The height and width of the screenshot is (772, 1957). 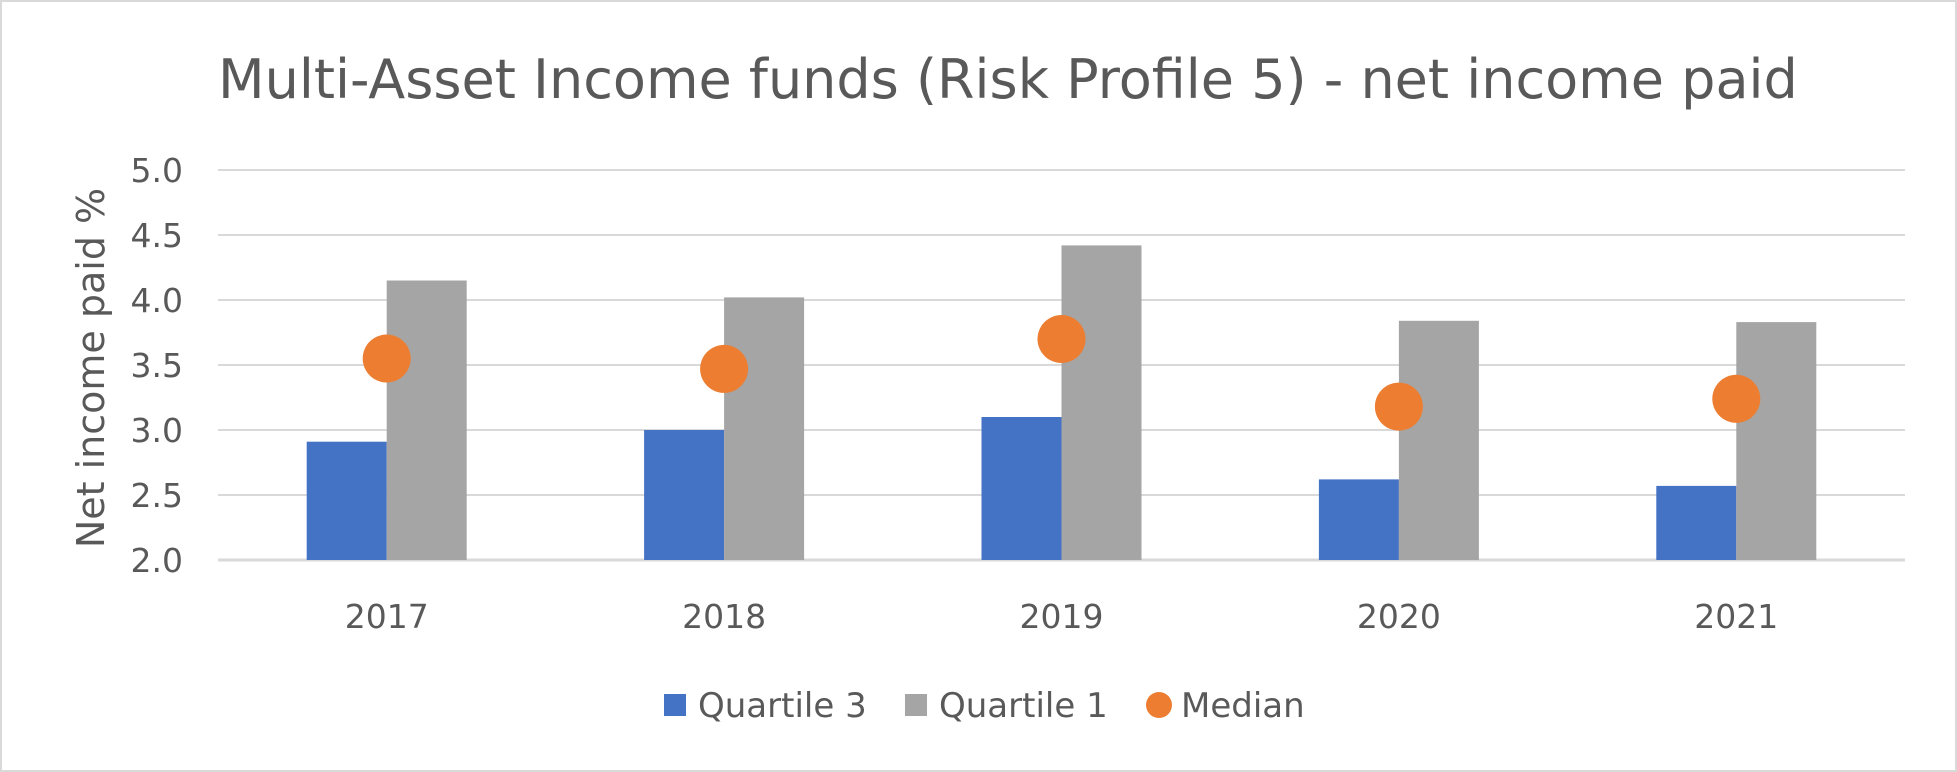 I want to click on median-marker-2019, so click(x=1061, y=339).